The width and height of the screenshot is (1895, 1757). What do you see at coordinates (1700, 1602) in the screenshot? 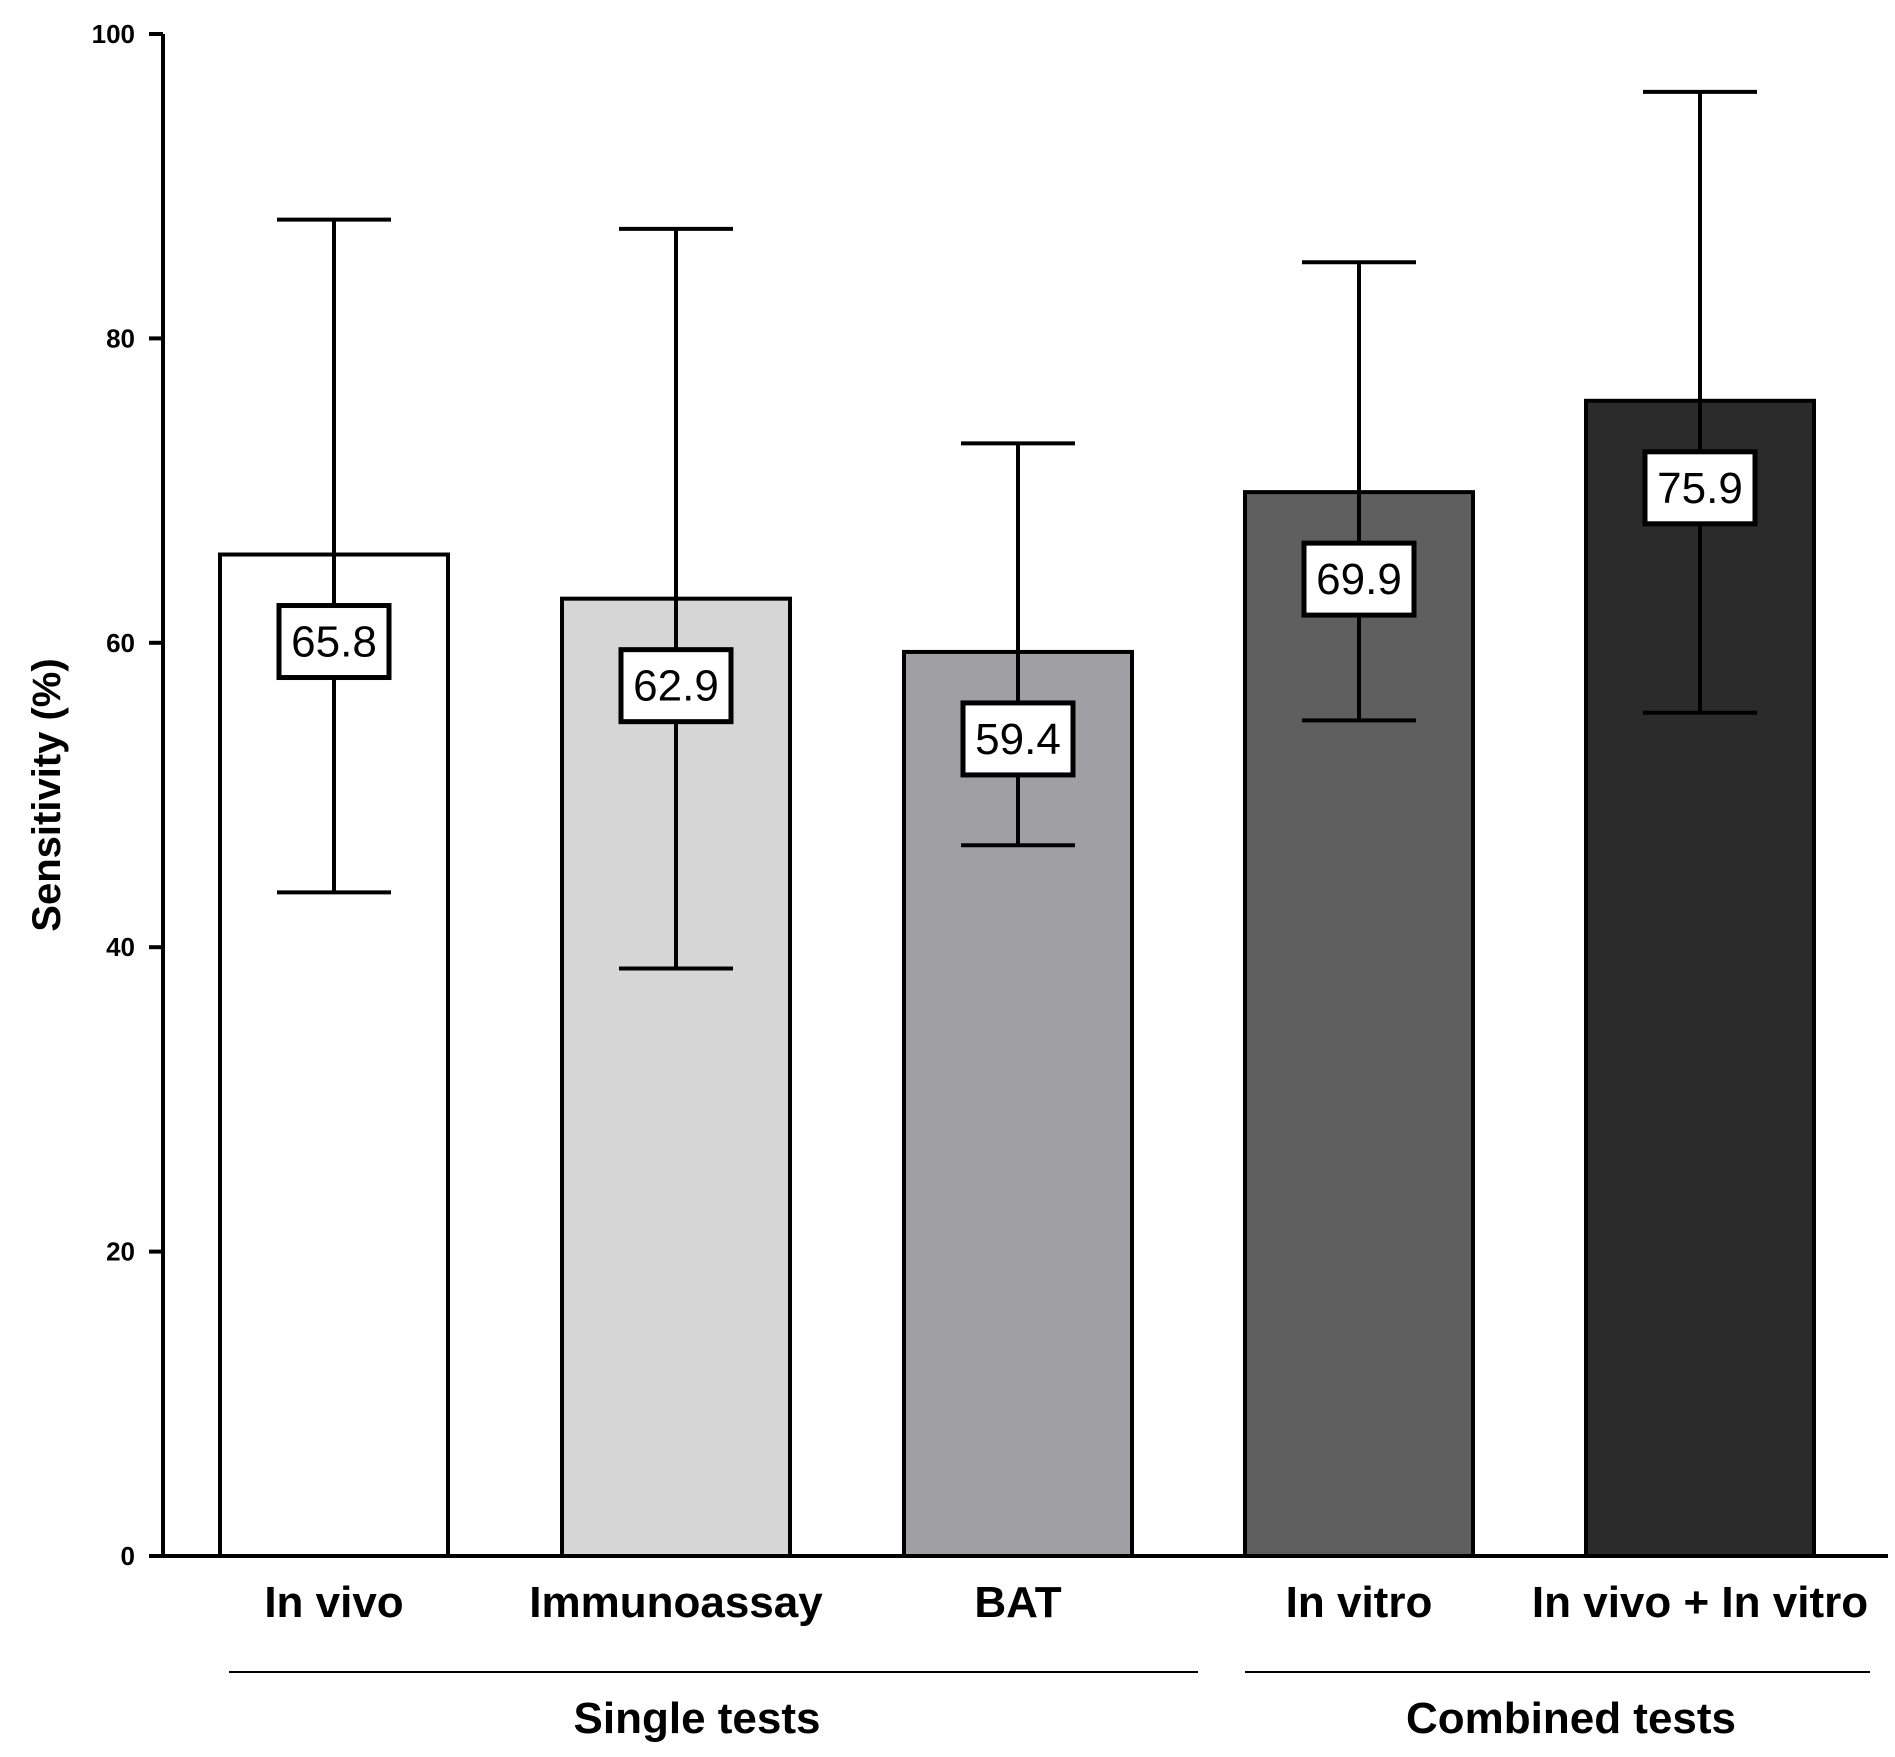
I see `x-tick-label-in-vivo-in-vitro: In vivo + In vitro` at bounding box center [1700, 1602].